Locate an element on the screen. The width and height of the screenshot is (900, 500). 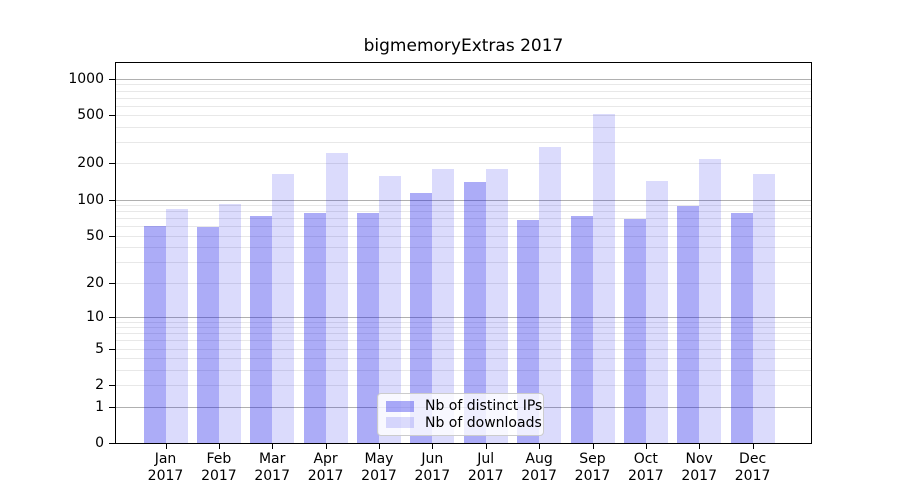
bar-distinct-ips-feb is located at coordinates (207, 335).